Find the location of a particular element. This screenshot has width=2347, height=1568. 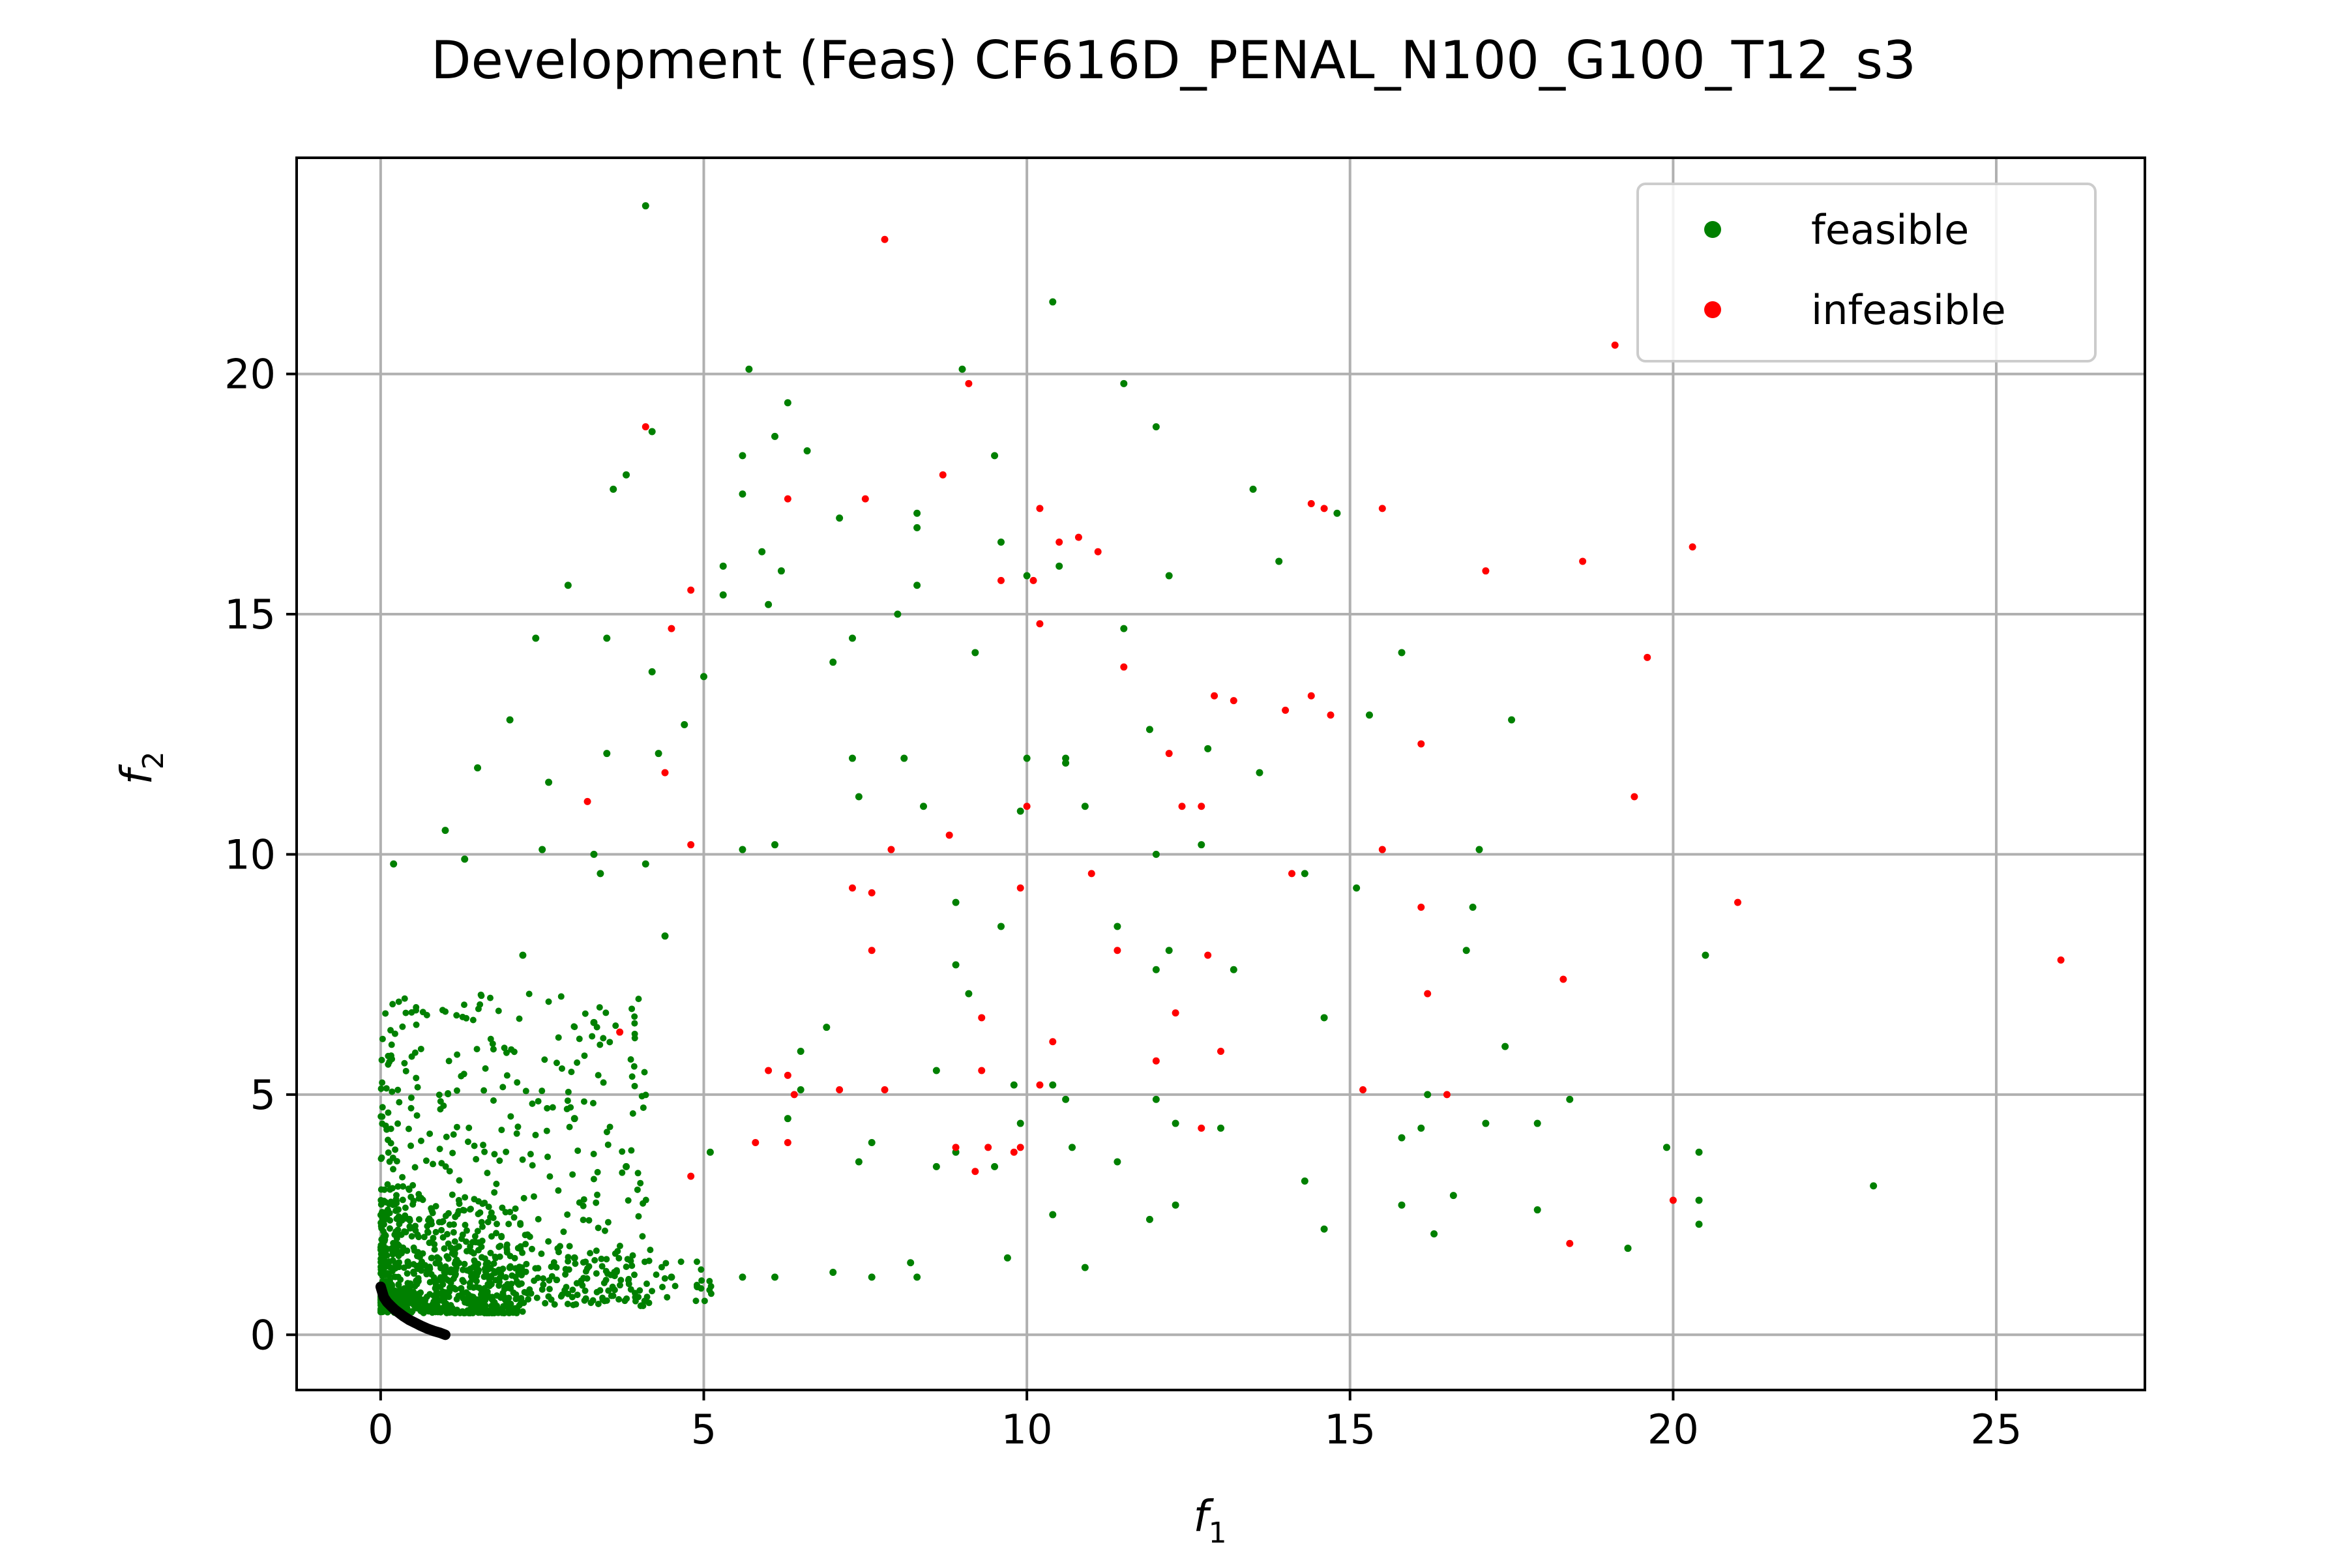

y-tick-label: 15 is located at coordinates (250, 615).